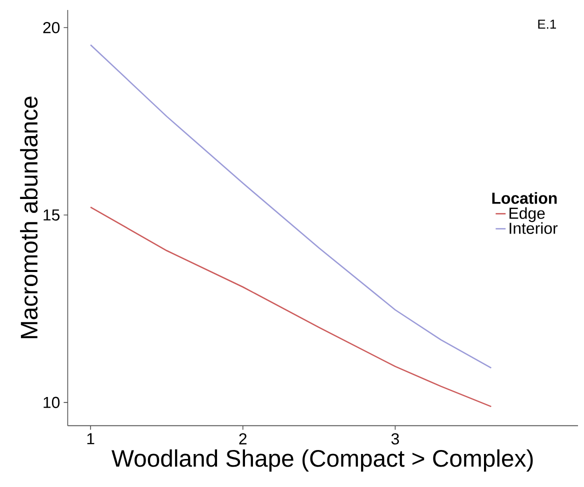 This screenshot has width=584, height=487. What do you see at coordinates (52, 402) in the screenshot?
I see `y-tick-label: 10` at bounding box center [52, 402].